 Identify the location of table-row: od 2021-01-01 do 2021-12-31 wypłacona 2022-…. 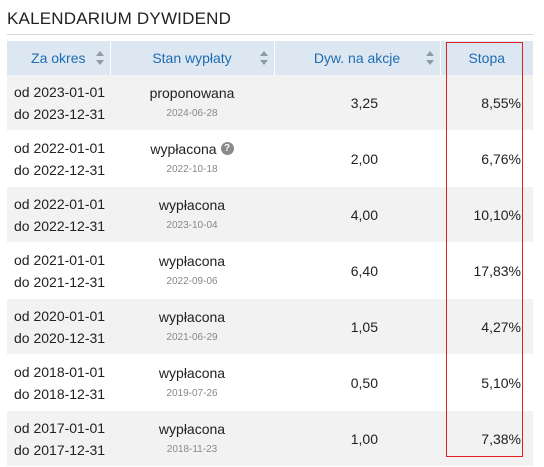
(270, 270).